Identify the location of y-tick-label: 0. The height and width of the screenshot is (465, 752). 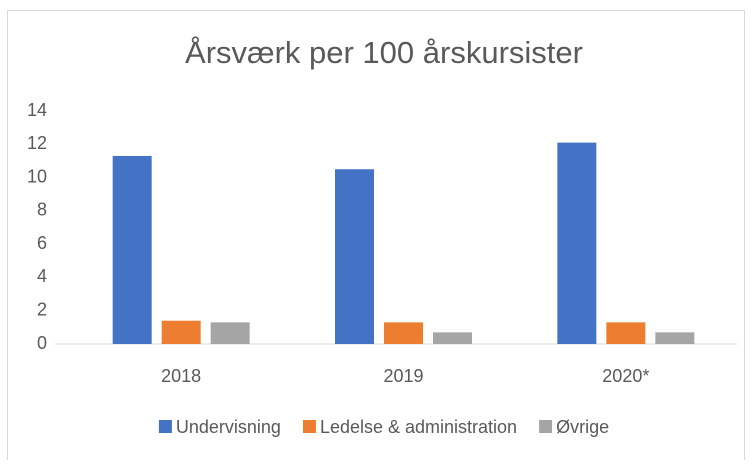
(42, 343).